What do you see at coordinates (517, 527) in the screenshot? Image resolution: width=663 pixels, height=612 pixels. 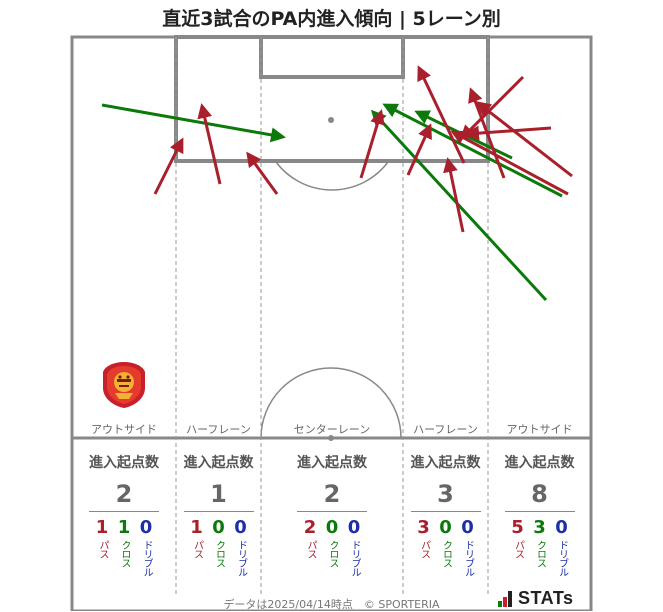 I see `pass-count: 5` at bounding box center [517, 527].